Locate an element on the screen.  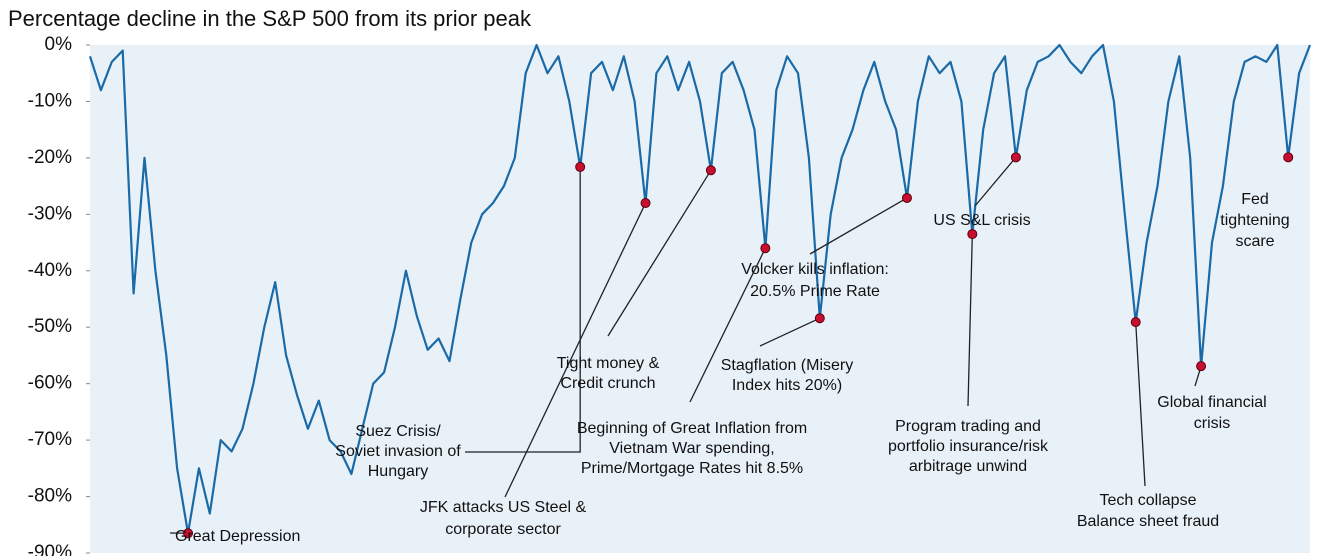
y-tick-label: -50% is located at coordinates (50, 326).